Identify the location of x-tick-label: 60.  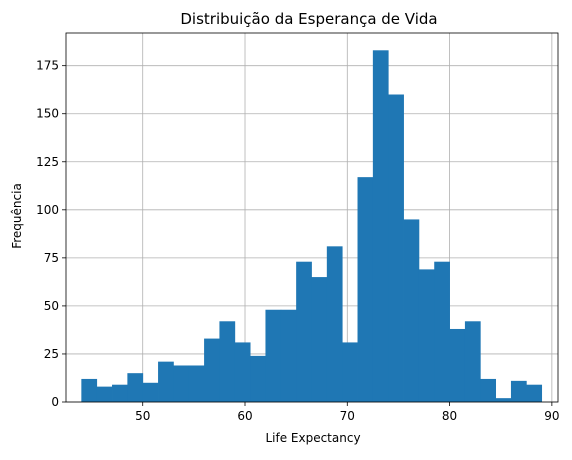
(244, 416).